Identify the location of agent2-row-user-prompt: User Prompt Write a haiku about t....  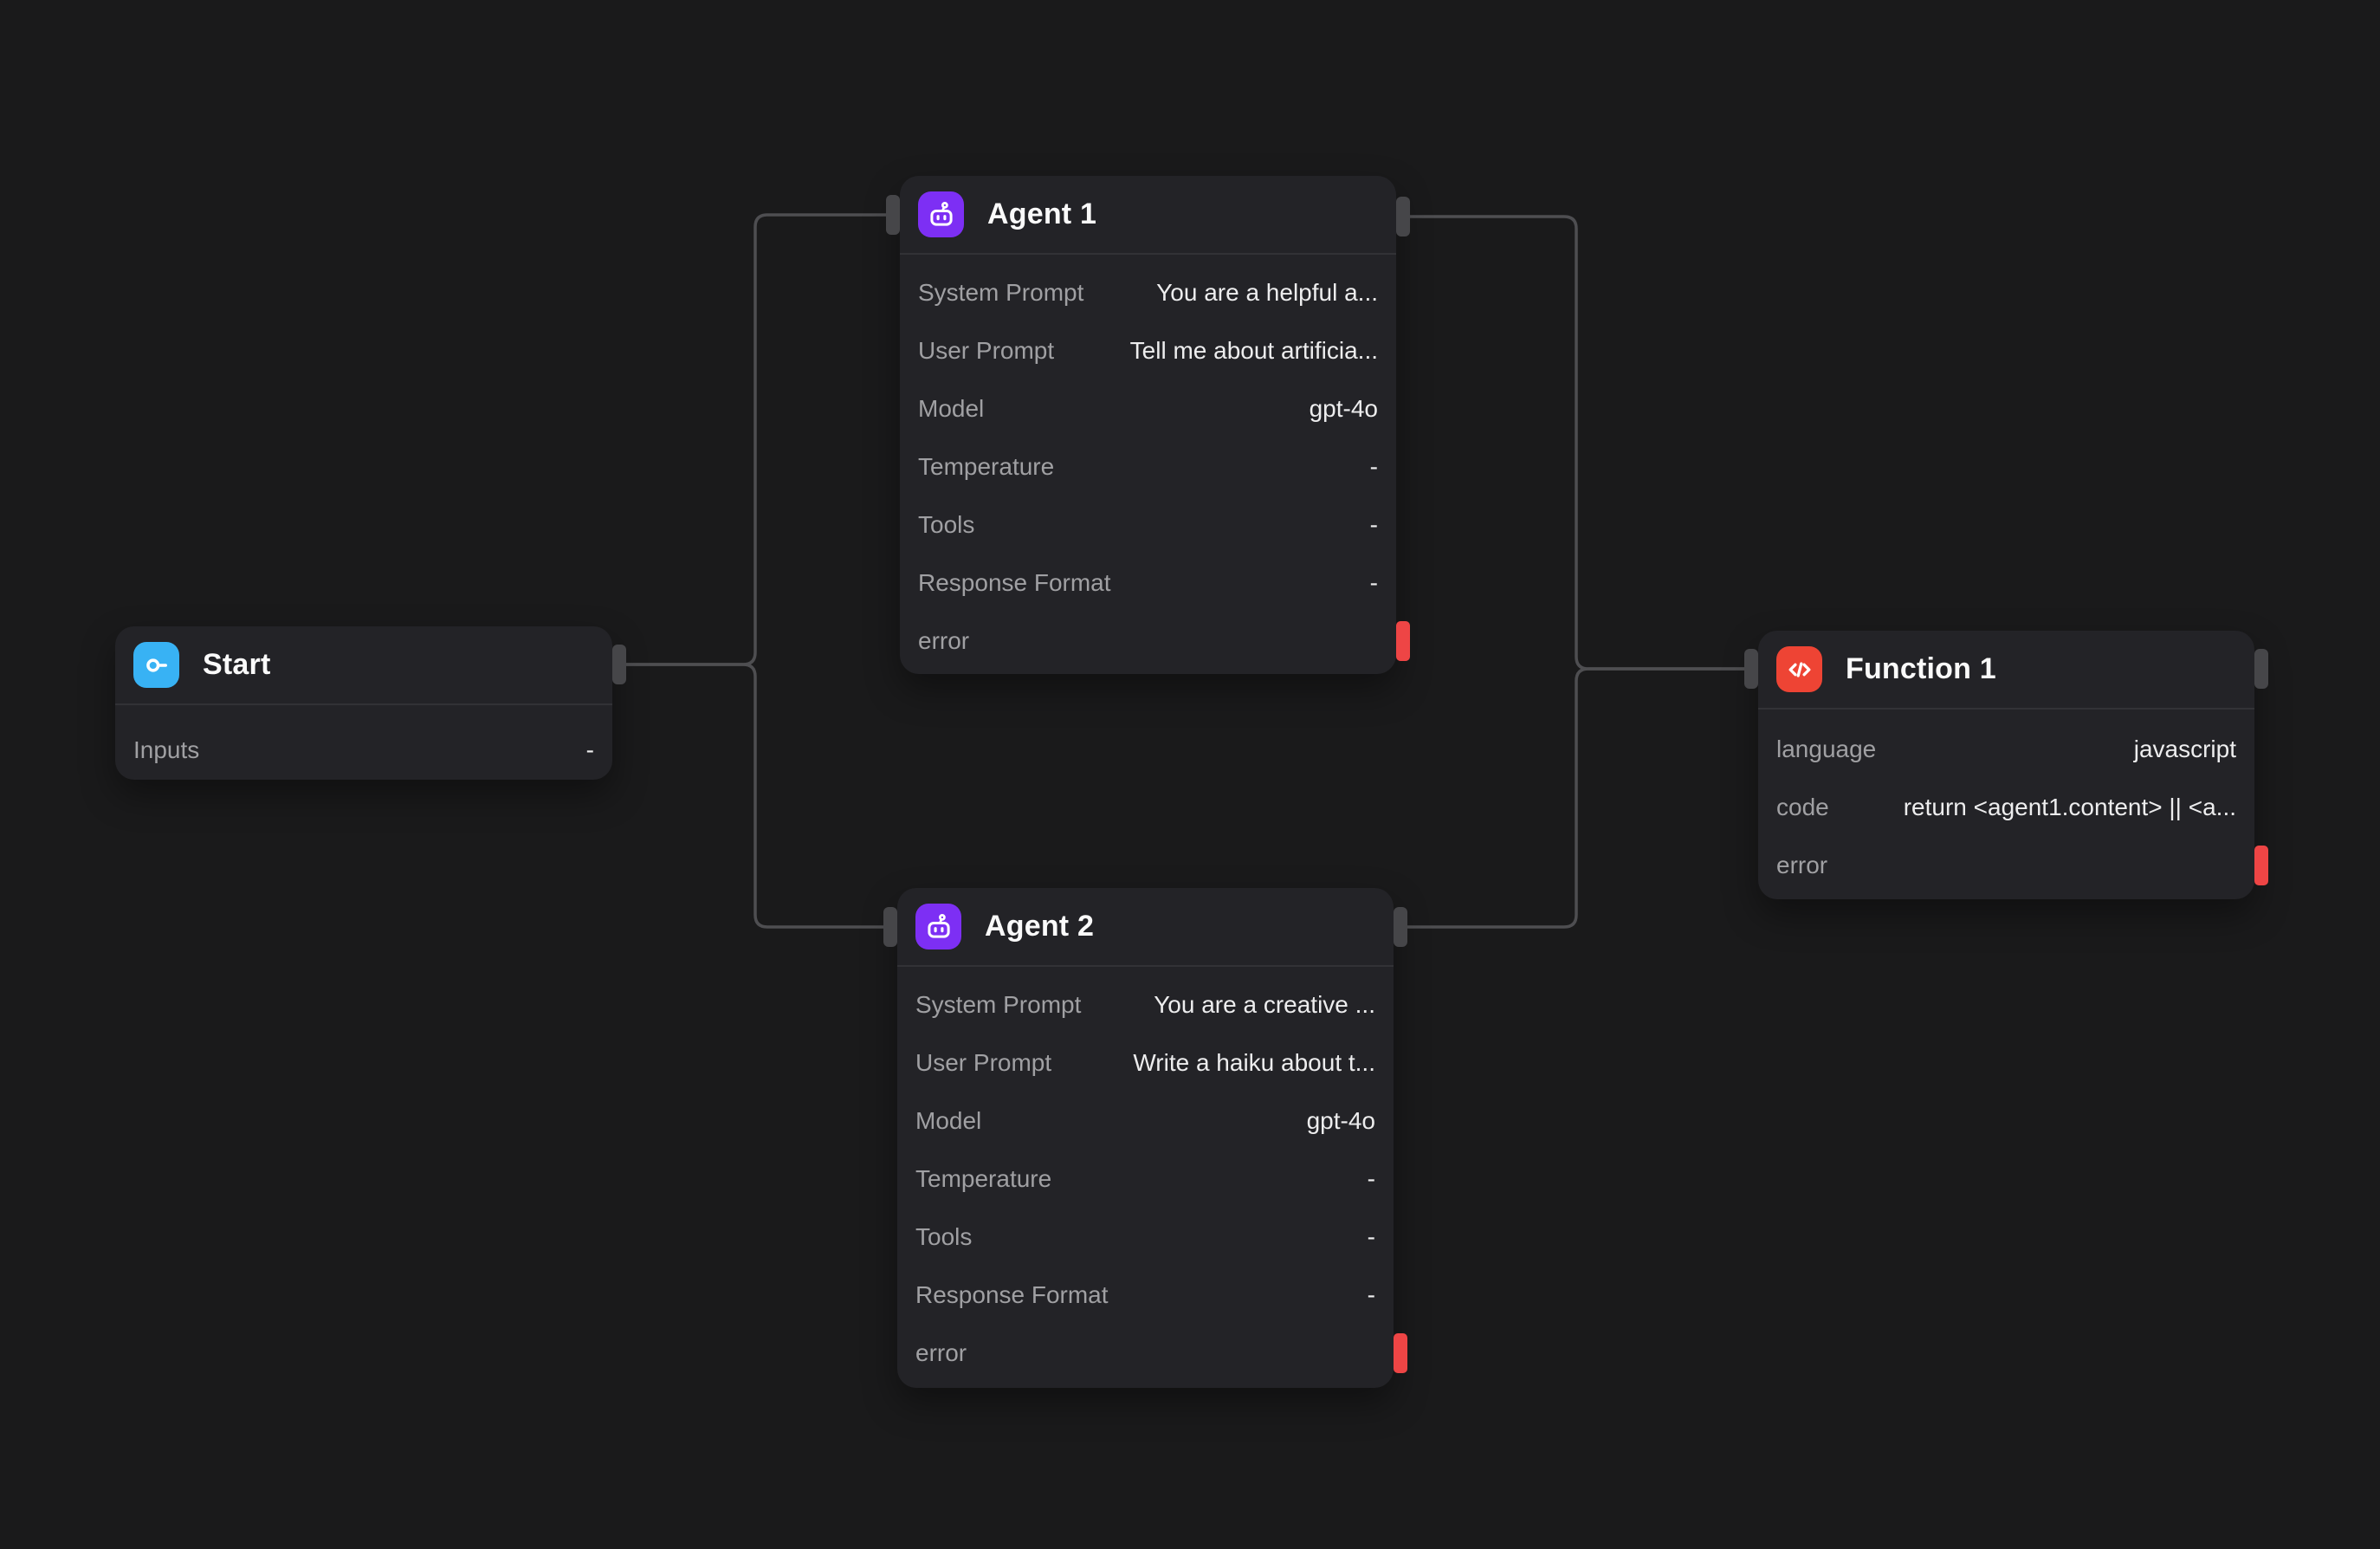
(1145, 1063).